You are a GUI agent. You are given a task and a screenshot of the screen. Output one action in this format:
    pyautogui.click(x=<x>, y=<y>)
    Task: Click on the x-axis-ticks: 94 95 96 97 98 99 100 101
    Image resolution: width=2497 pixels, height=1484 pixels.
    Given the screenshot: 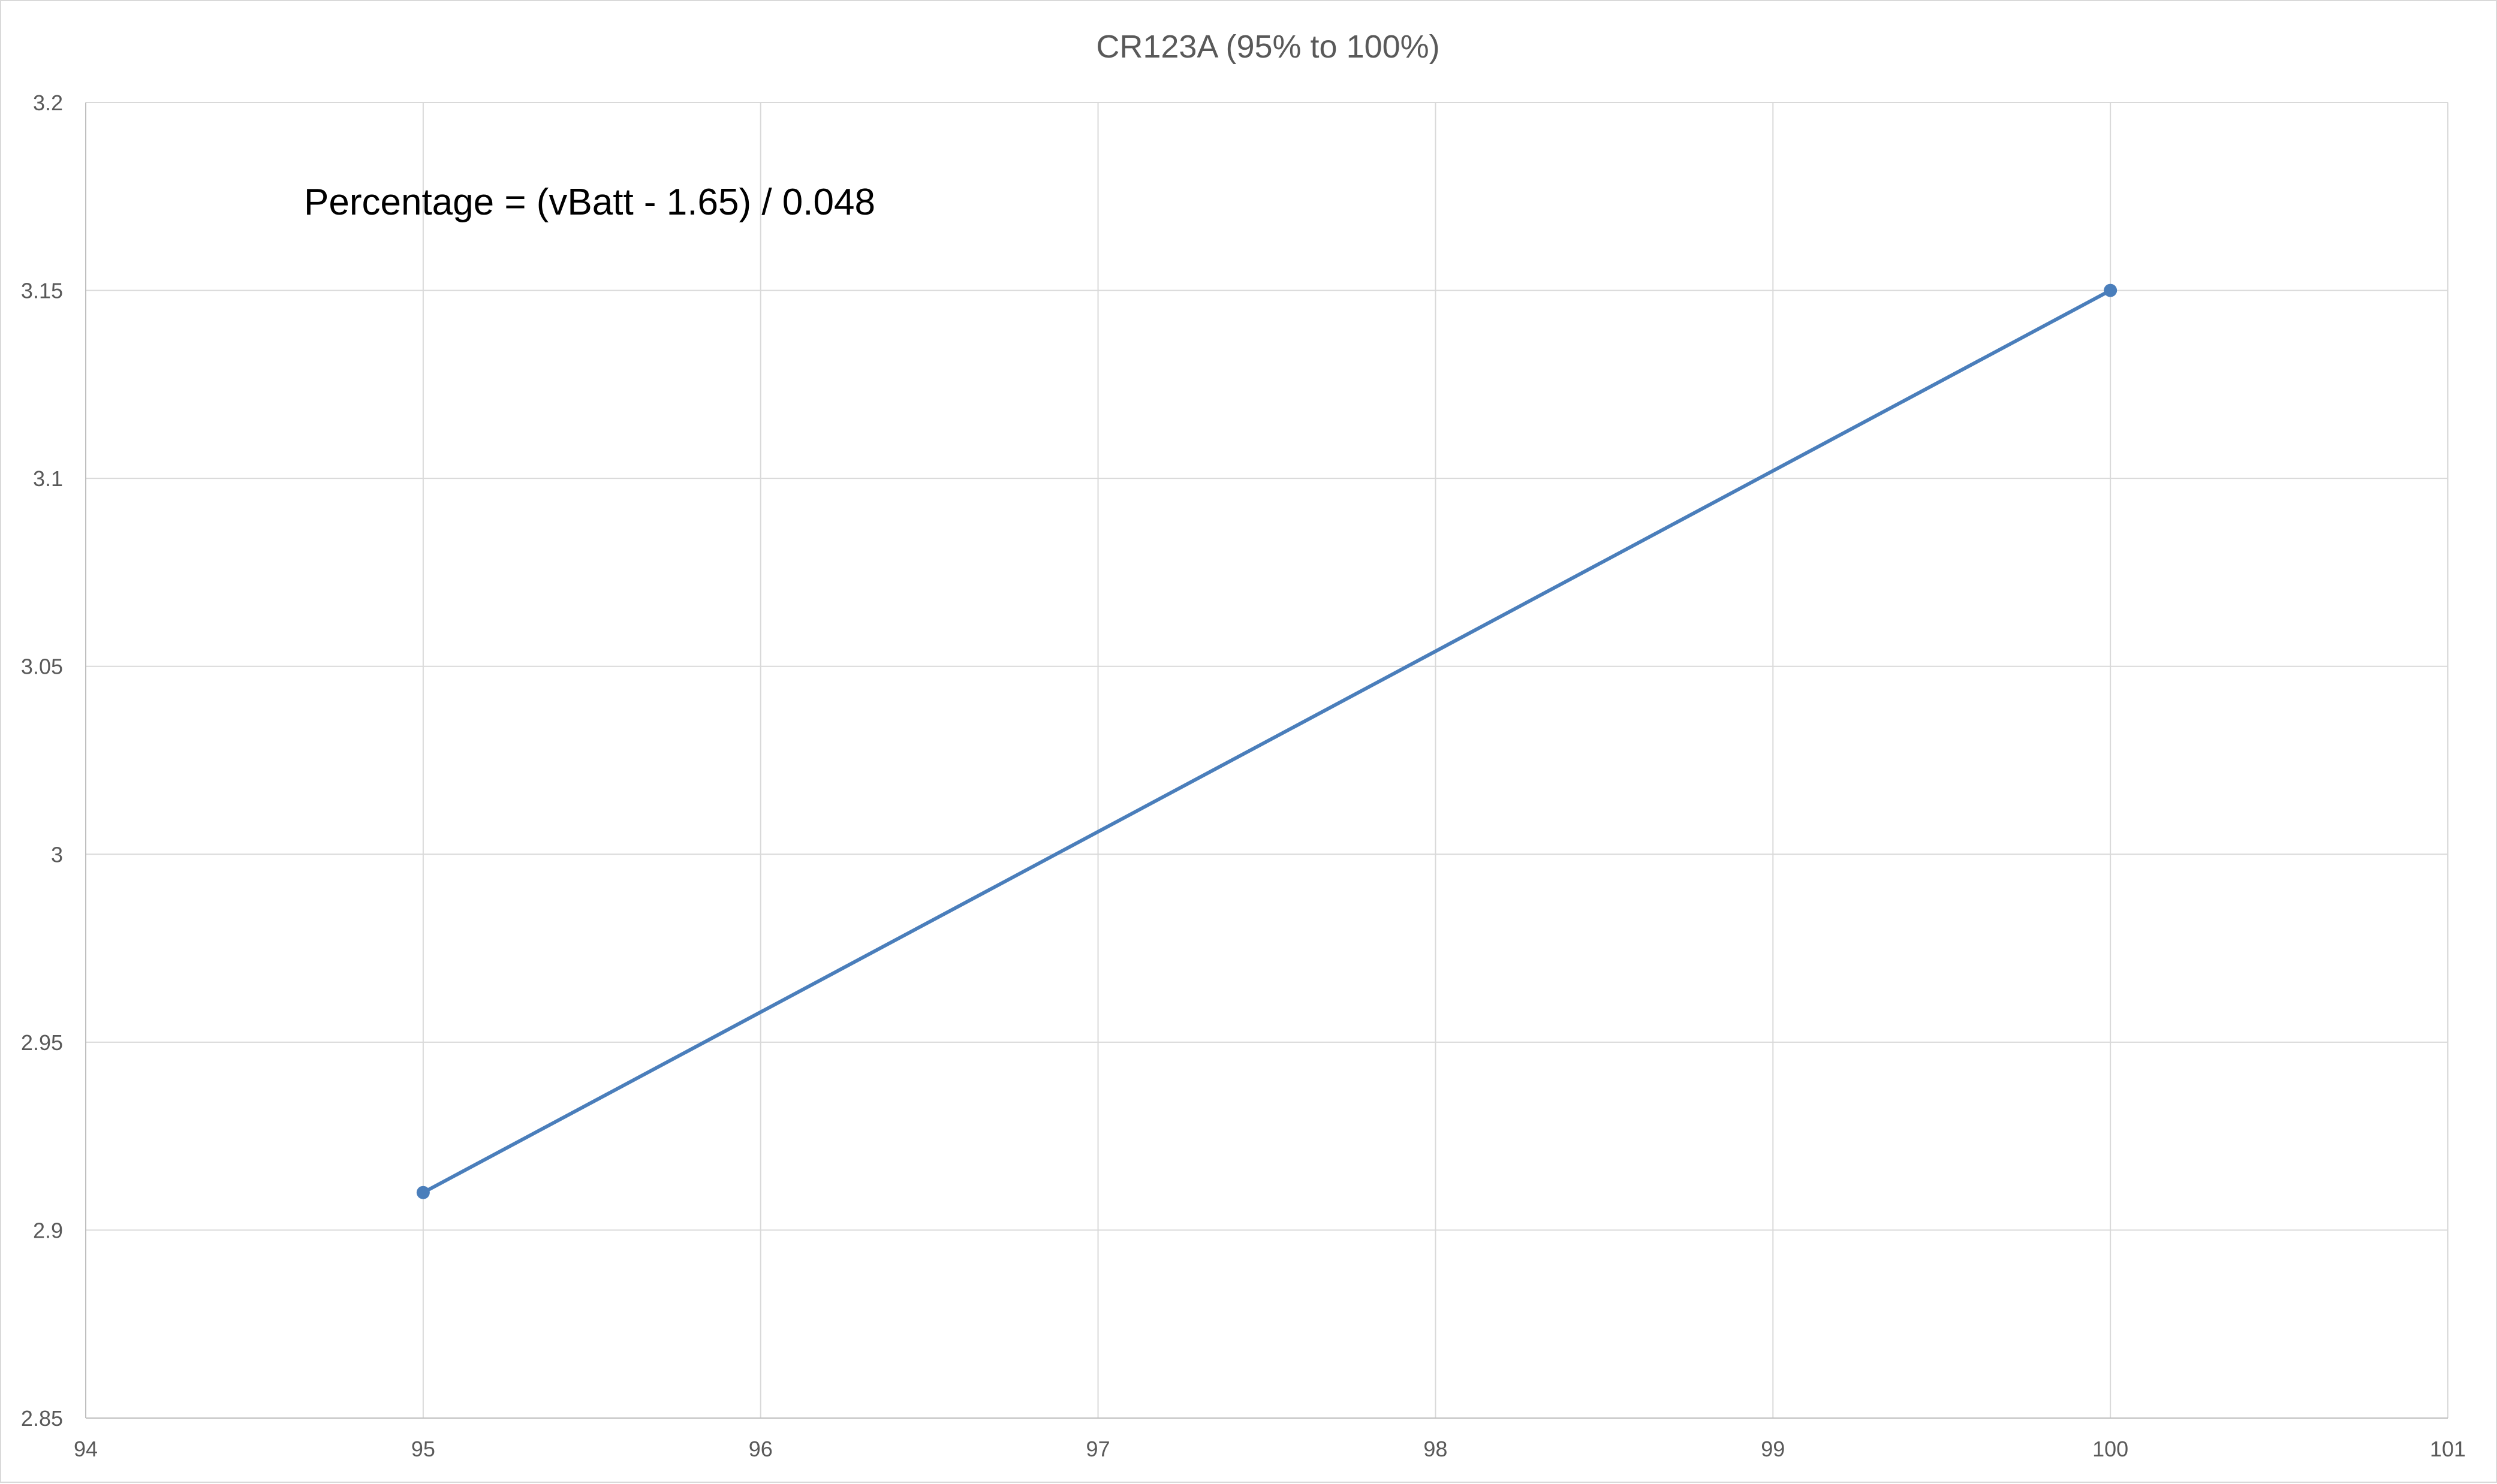 What is the action you would take?
    pyautogui.click(x=1270, y=1449)
    